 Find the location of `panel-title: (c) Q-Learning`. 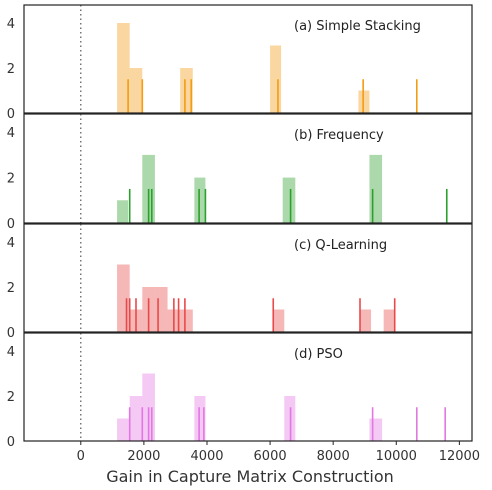

panel-title: (c) Q-Learning is located at coordinates (340, 245).